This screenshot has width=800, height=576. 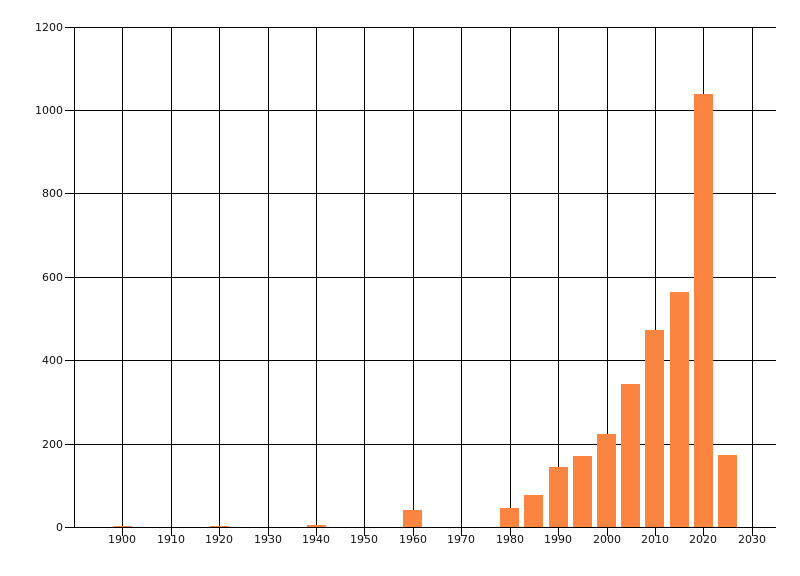 I want to click on y-tick-label: 1000, so click(x=49, y=110).